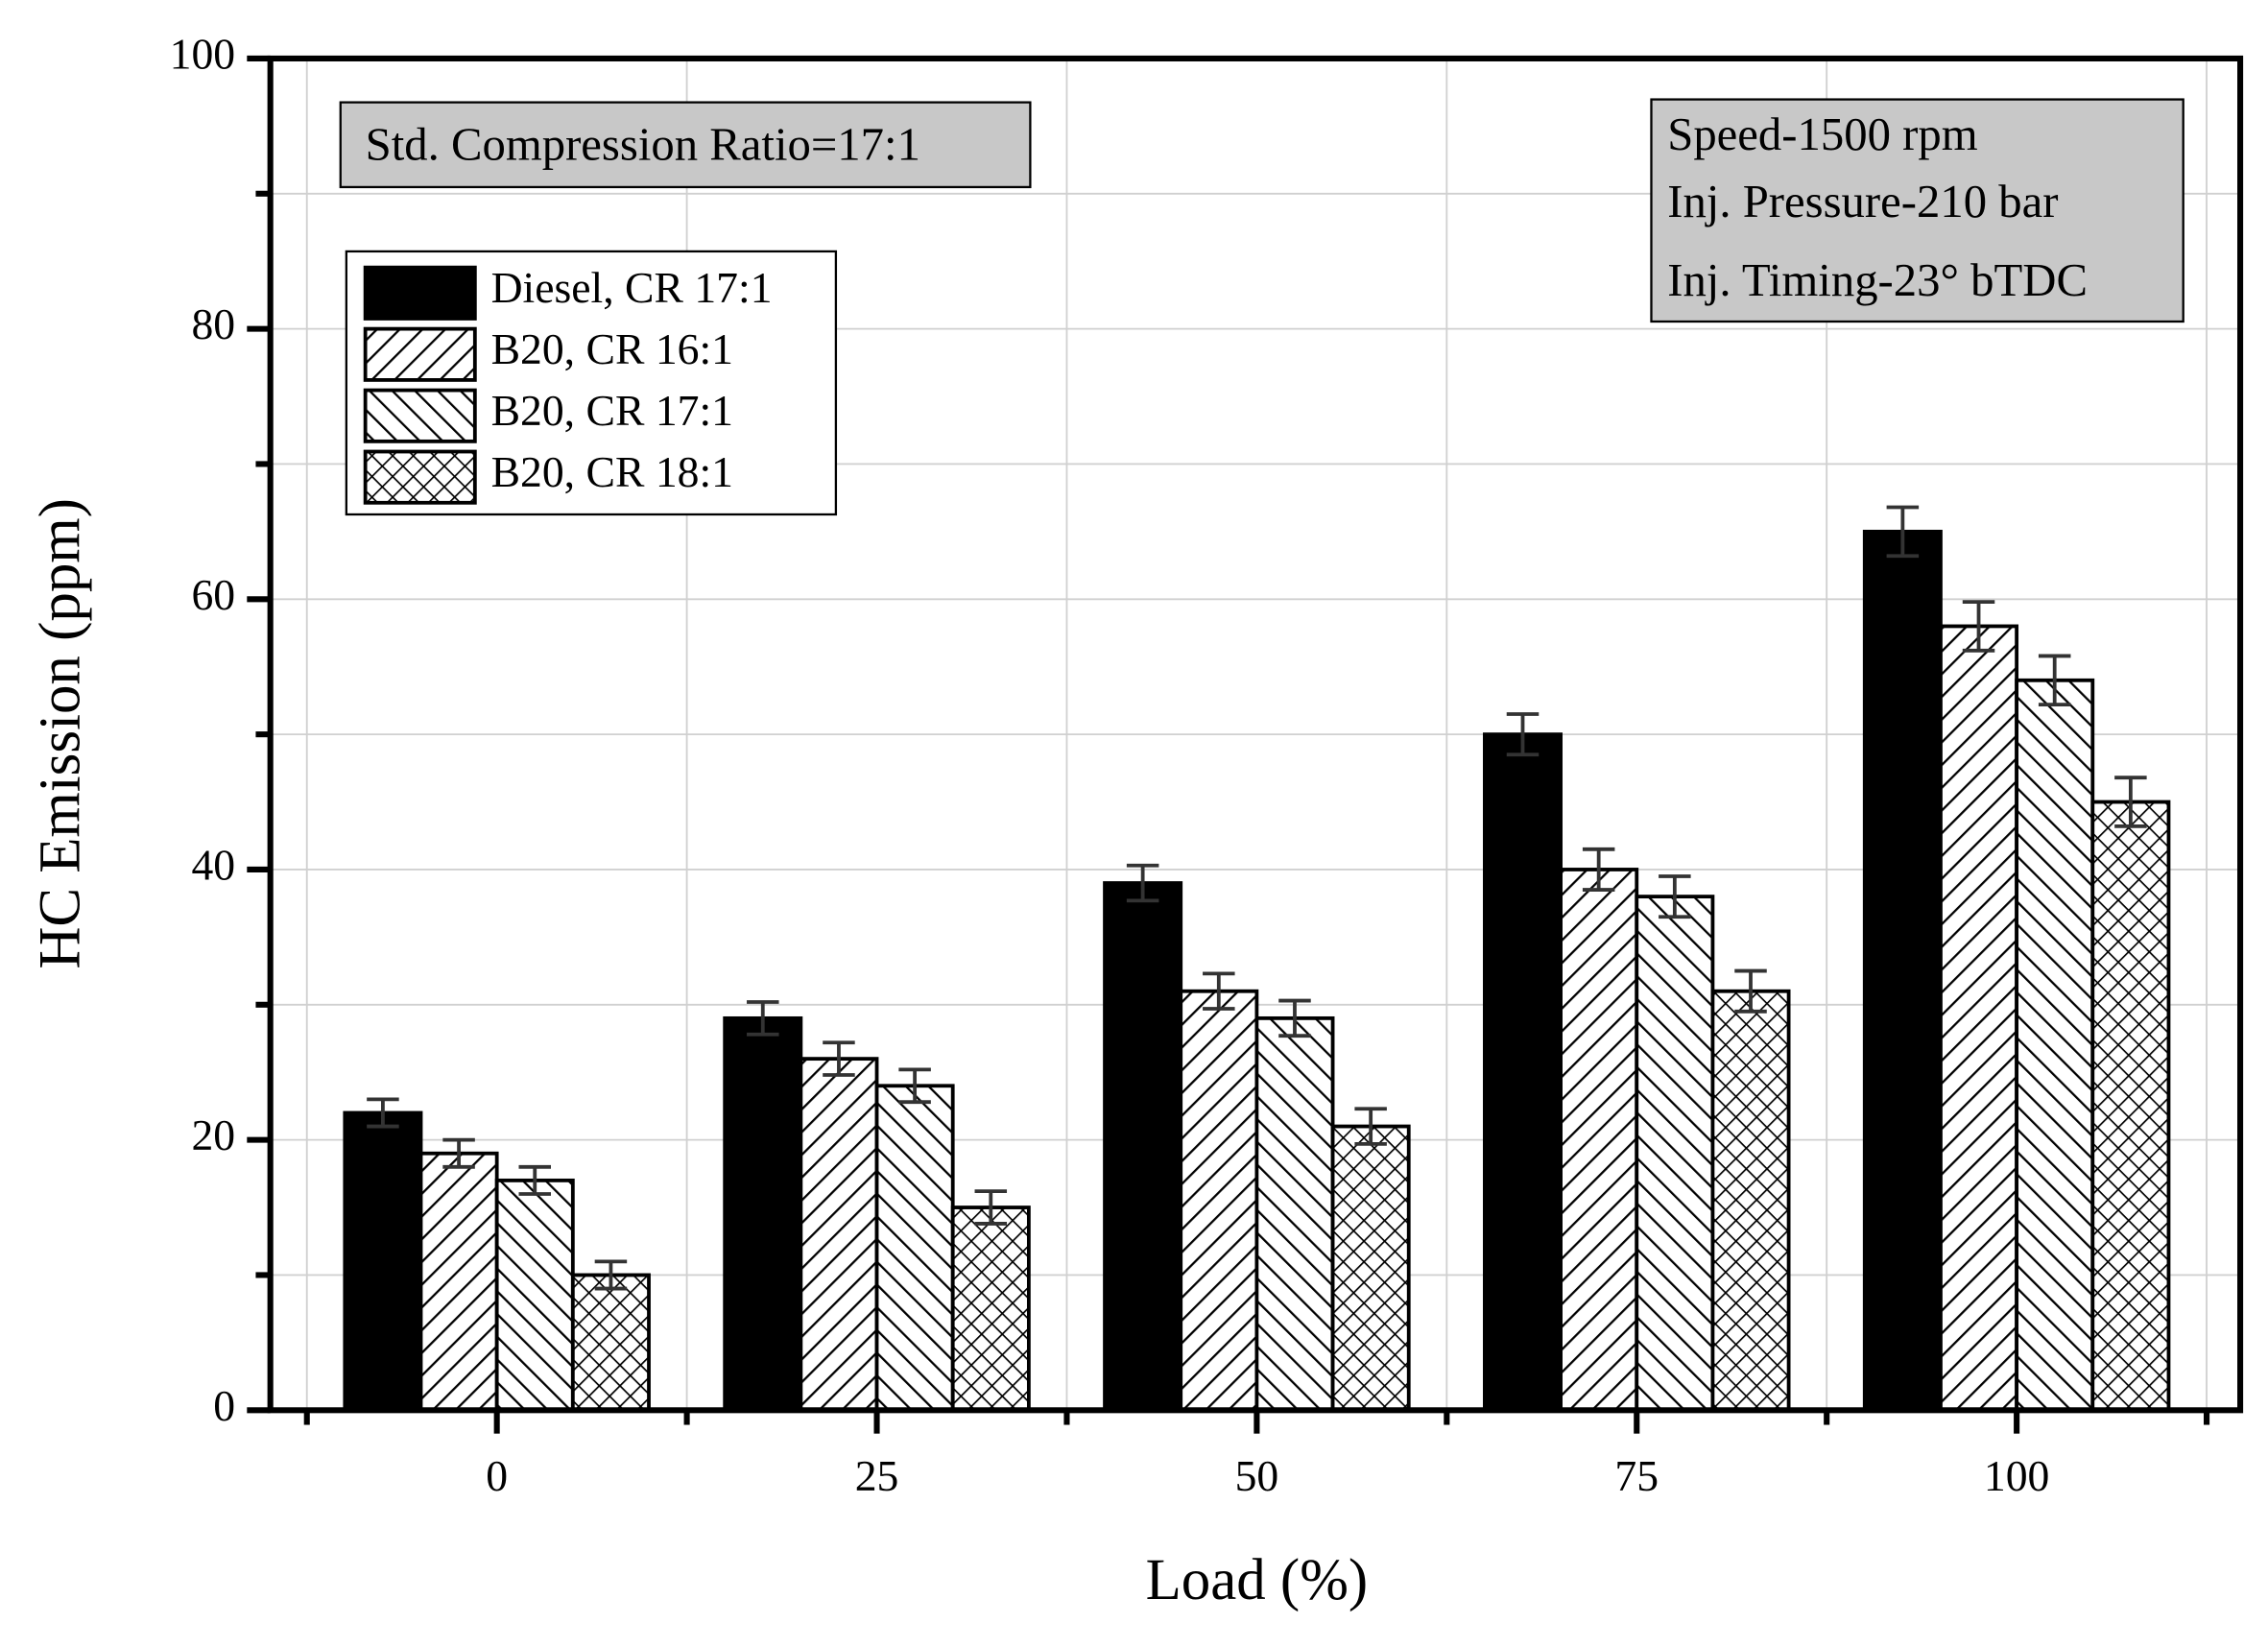  What do you see at coordinates (213, 323) in the screenshot?
I see `y-tick-label: 80` at bounding box center [213, 323].